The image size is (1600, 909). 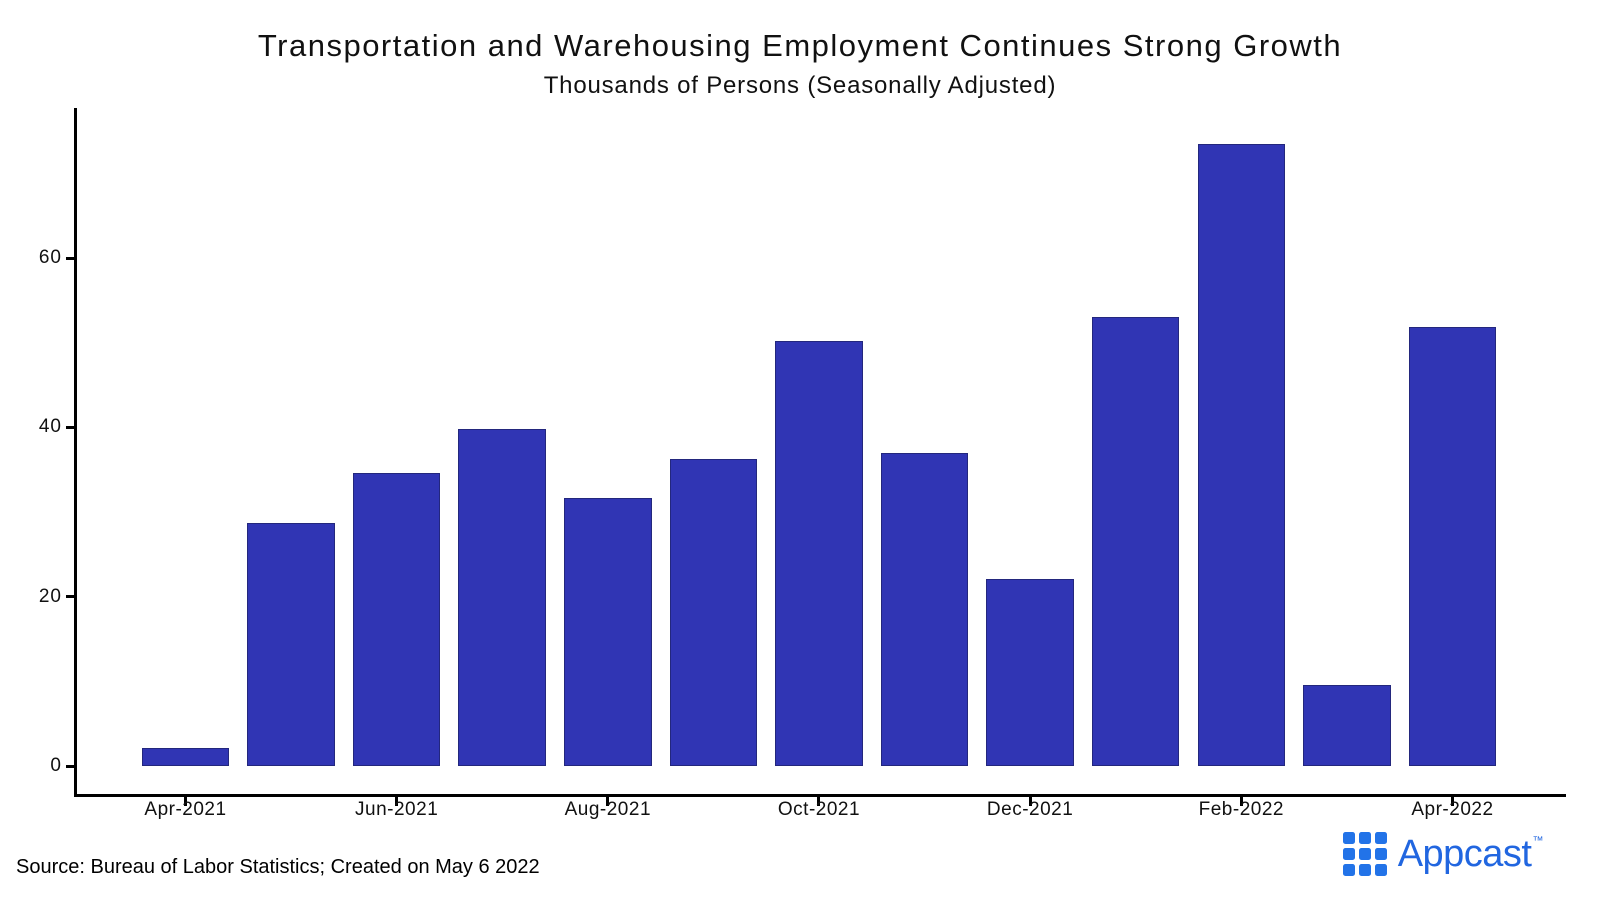 I want to click on bar-Jan-2022, so click(x=1135, y=541).